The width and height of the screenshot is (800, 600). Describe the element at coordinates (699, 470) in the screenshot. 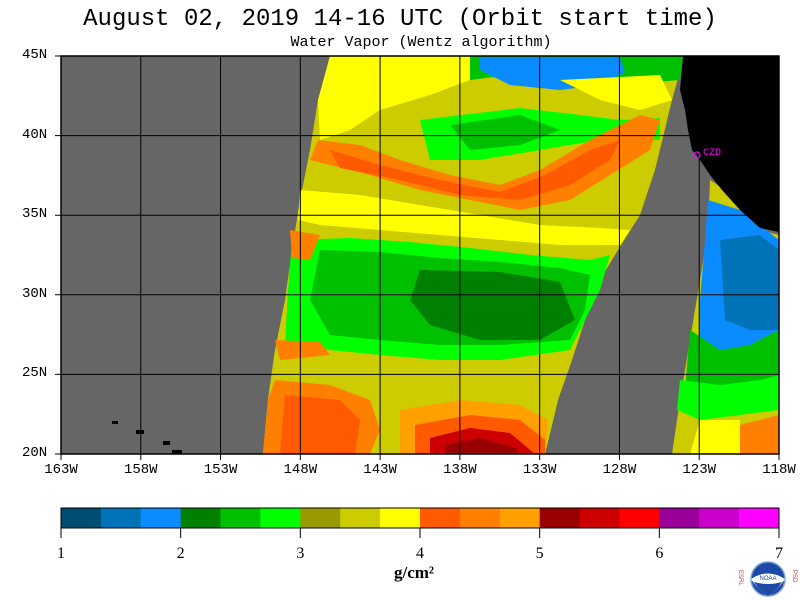

I see `lon-label: 123W` at that location.